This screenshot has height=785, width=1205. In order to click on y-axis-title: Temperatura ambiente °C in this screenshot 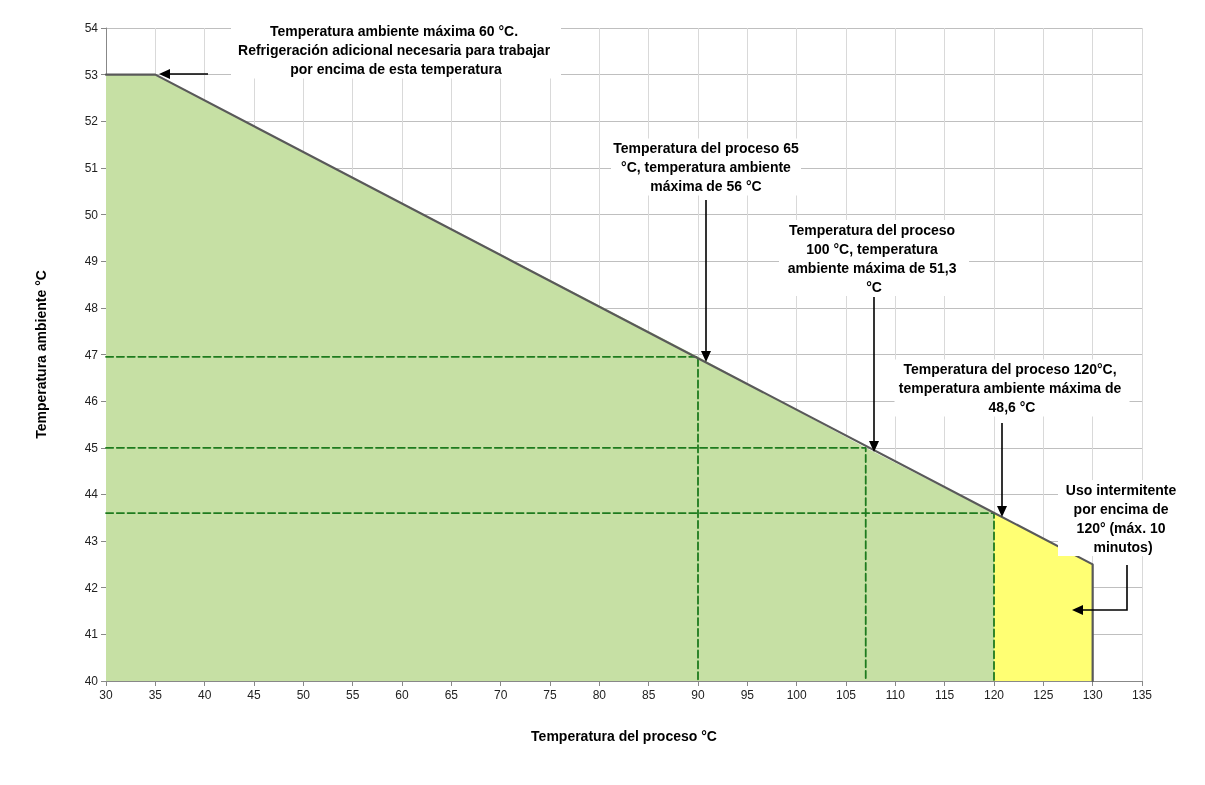, I will do `click(41, 354)`.